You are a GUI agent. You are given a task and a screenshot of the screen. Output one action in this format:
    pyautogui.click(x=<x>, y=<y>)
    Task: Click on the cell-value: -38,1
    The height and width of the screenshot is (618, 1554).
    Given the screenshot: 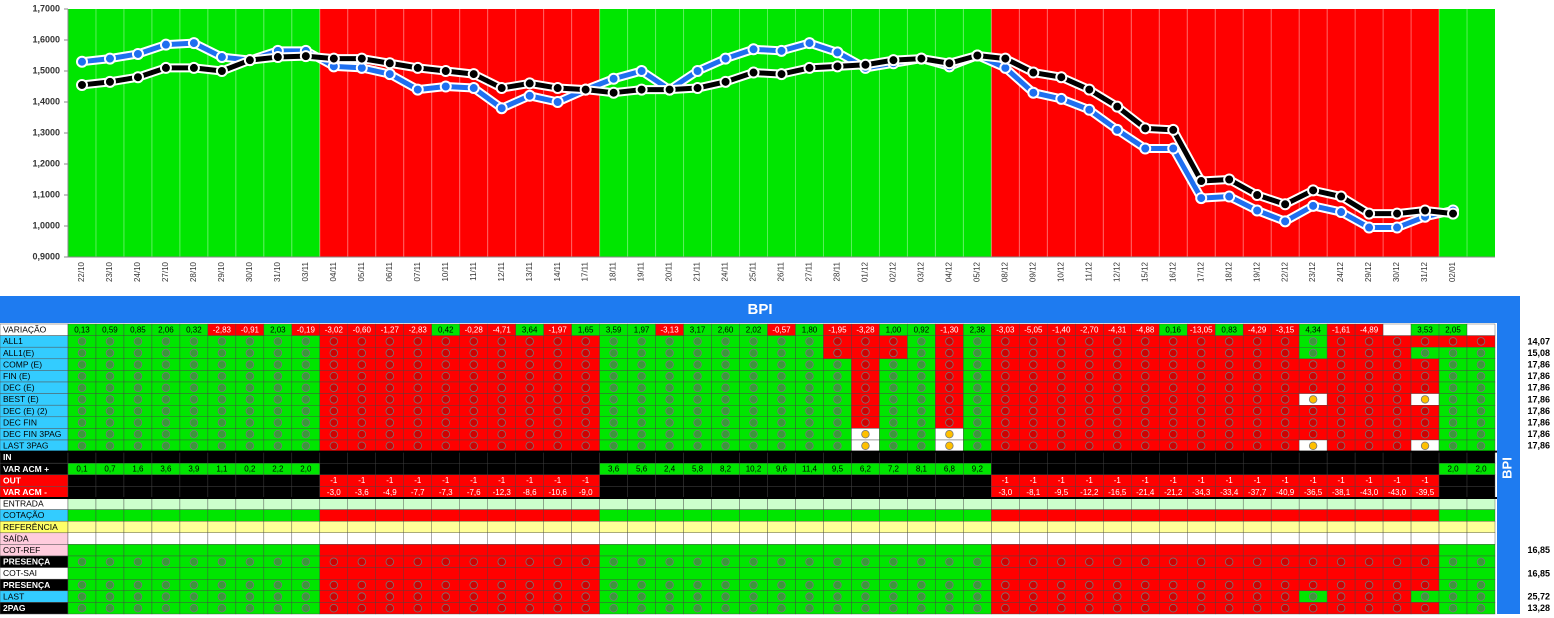 What is the action you would take?
    pyautogui.click(x=1341, y=492)
    